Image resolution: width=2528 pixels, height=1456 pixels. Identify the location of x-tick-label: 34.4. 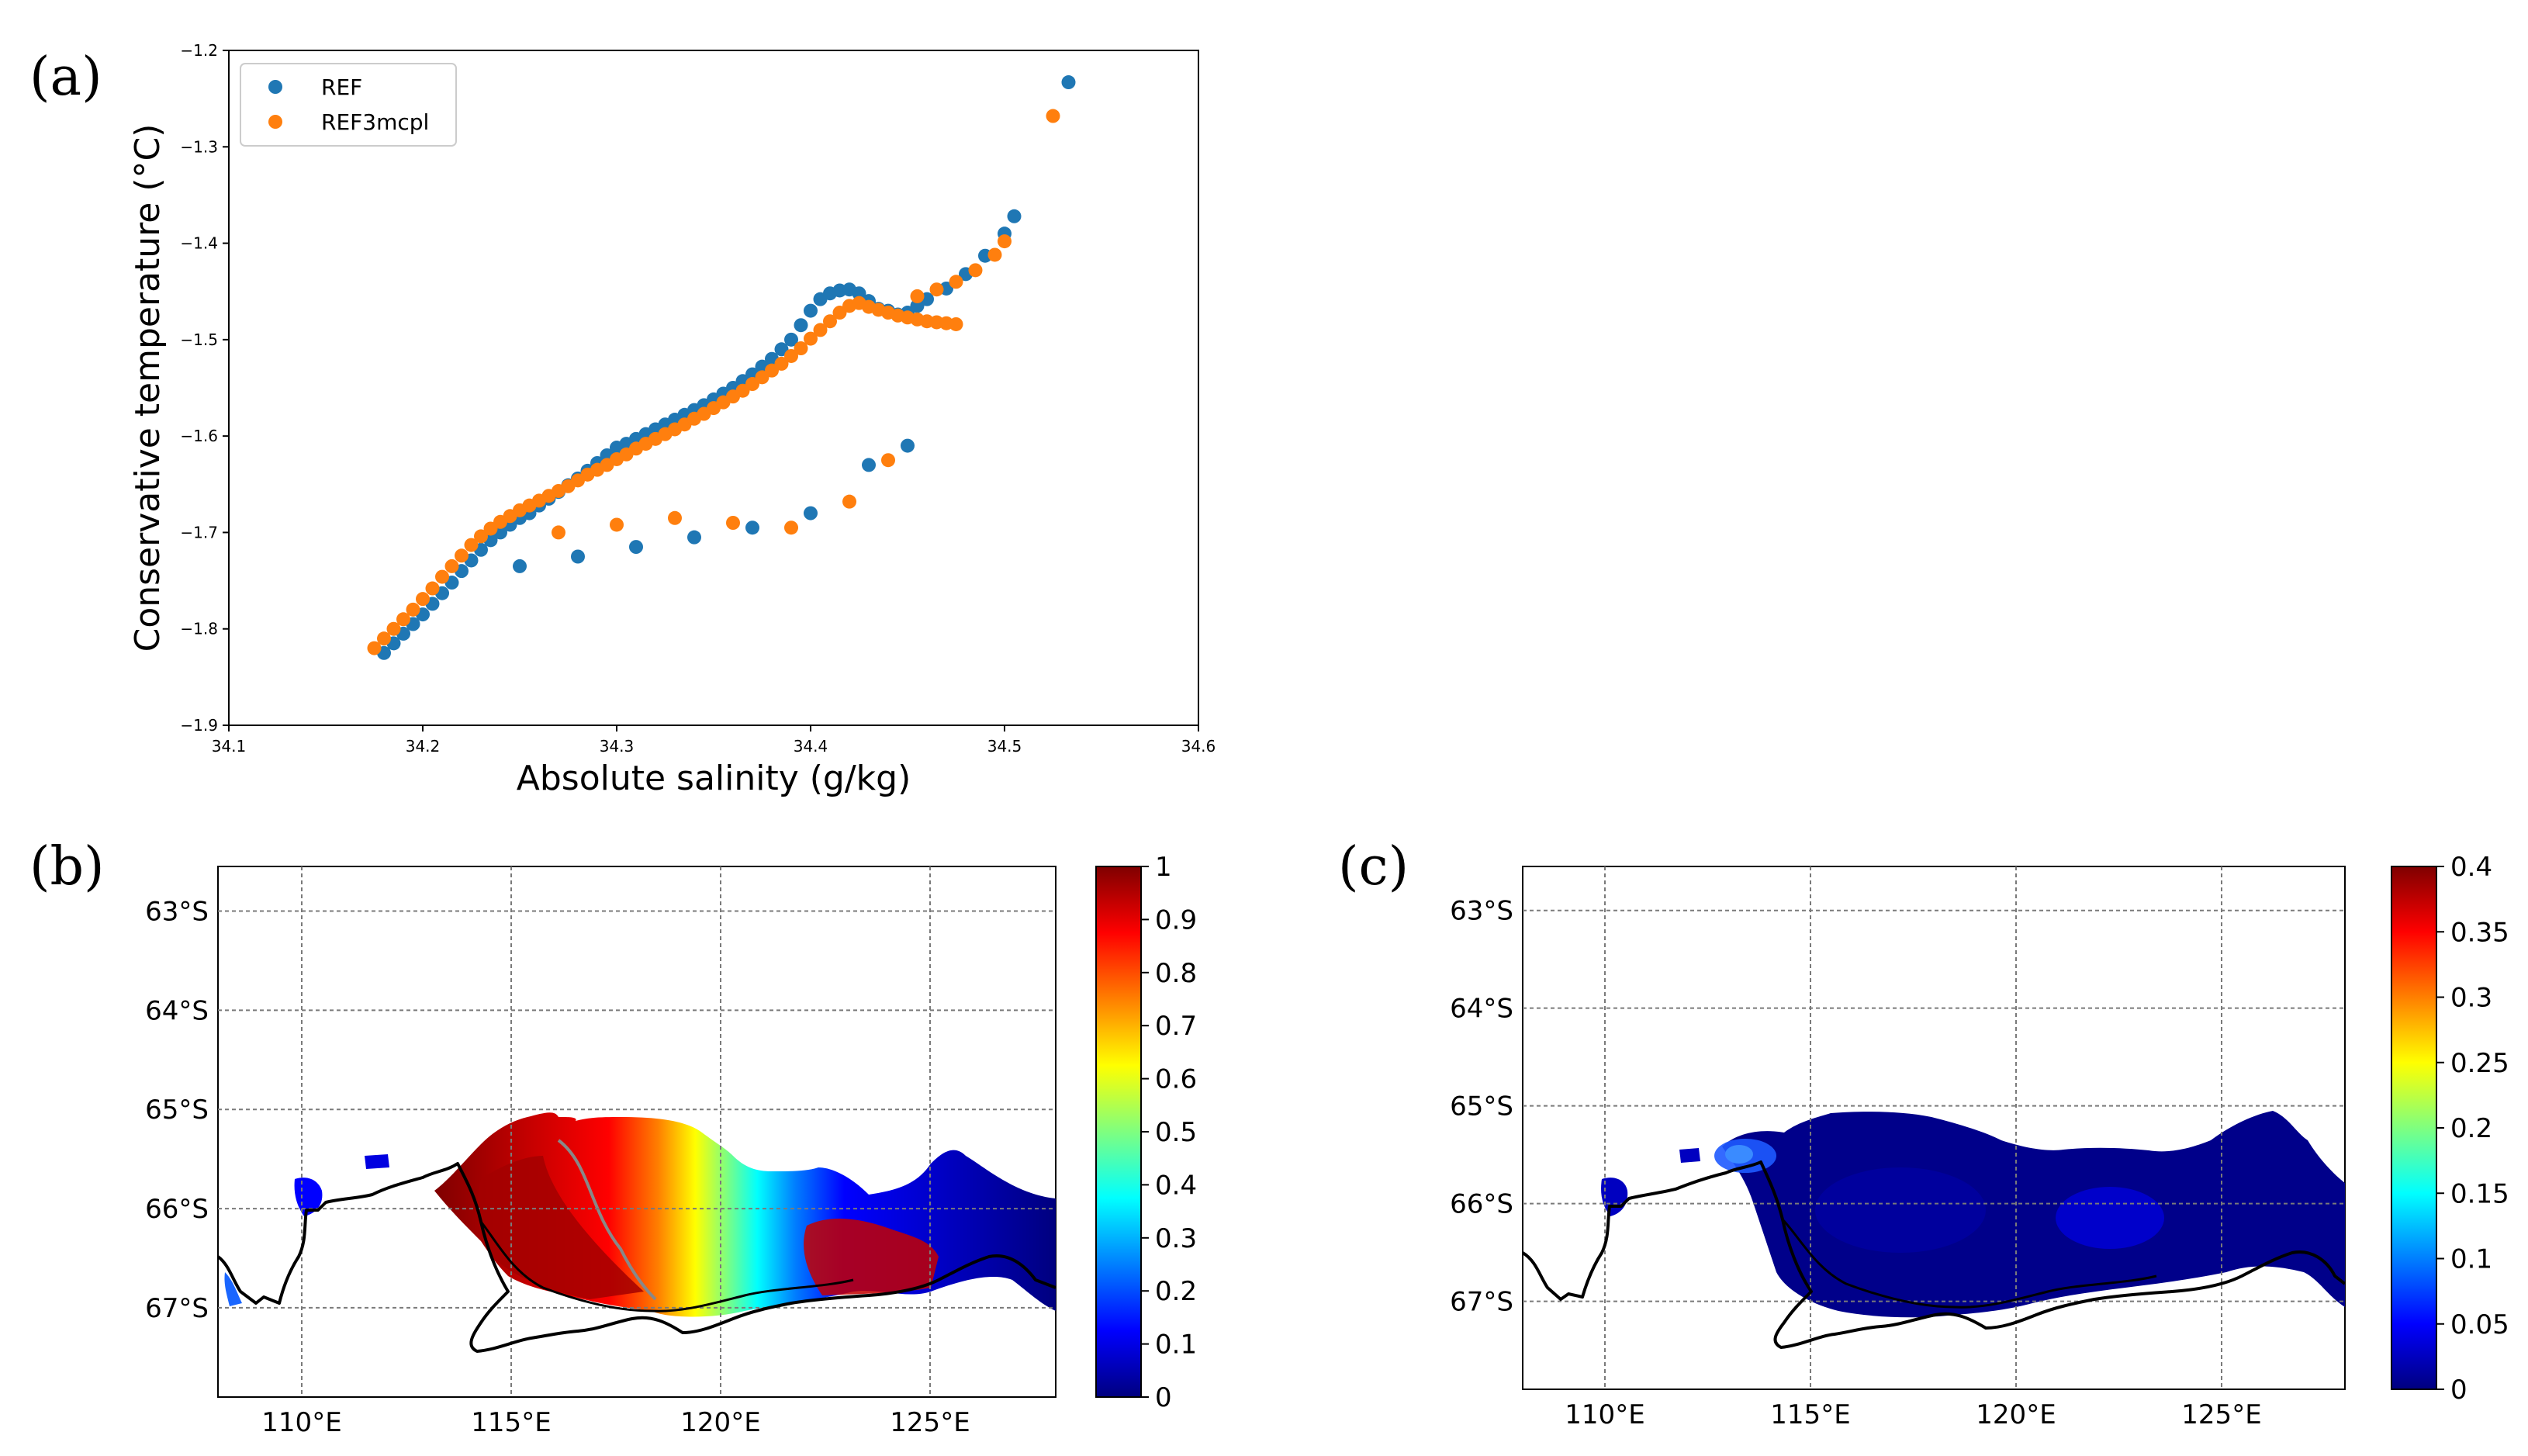
(811, 746).